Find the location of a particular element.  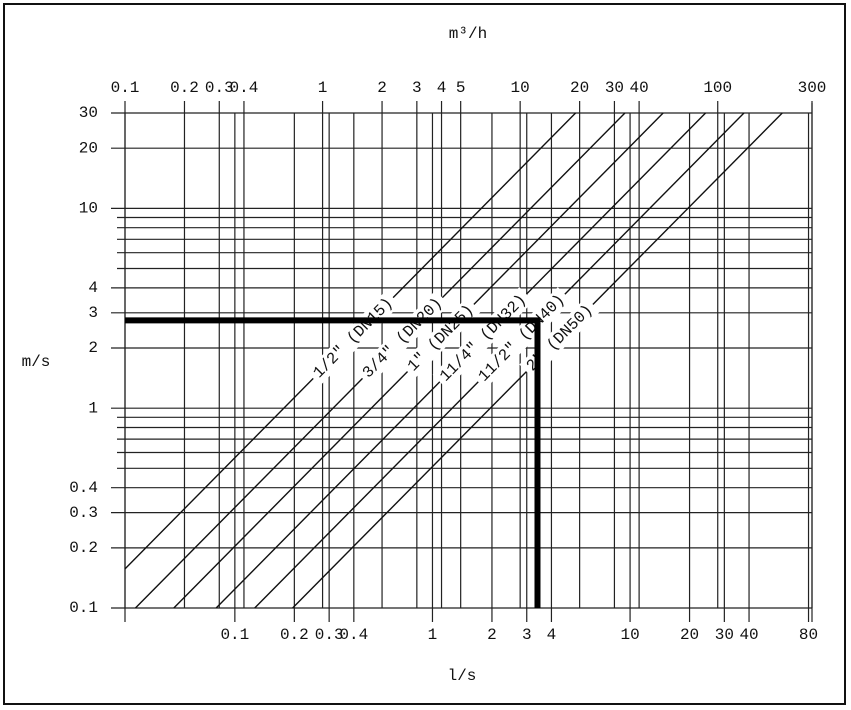

x2-tick-label: 3 is located at coordinates (417, 88).